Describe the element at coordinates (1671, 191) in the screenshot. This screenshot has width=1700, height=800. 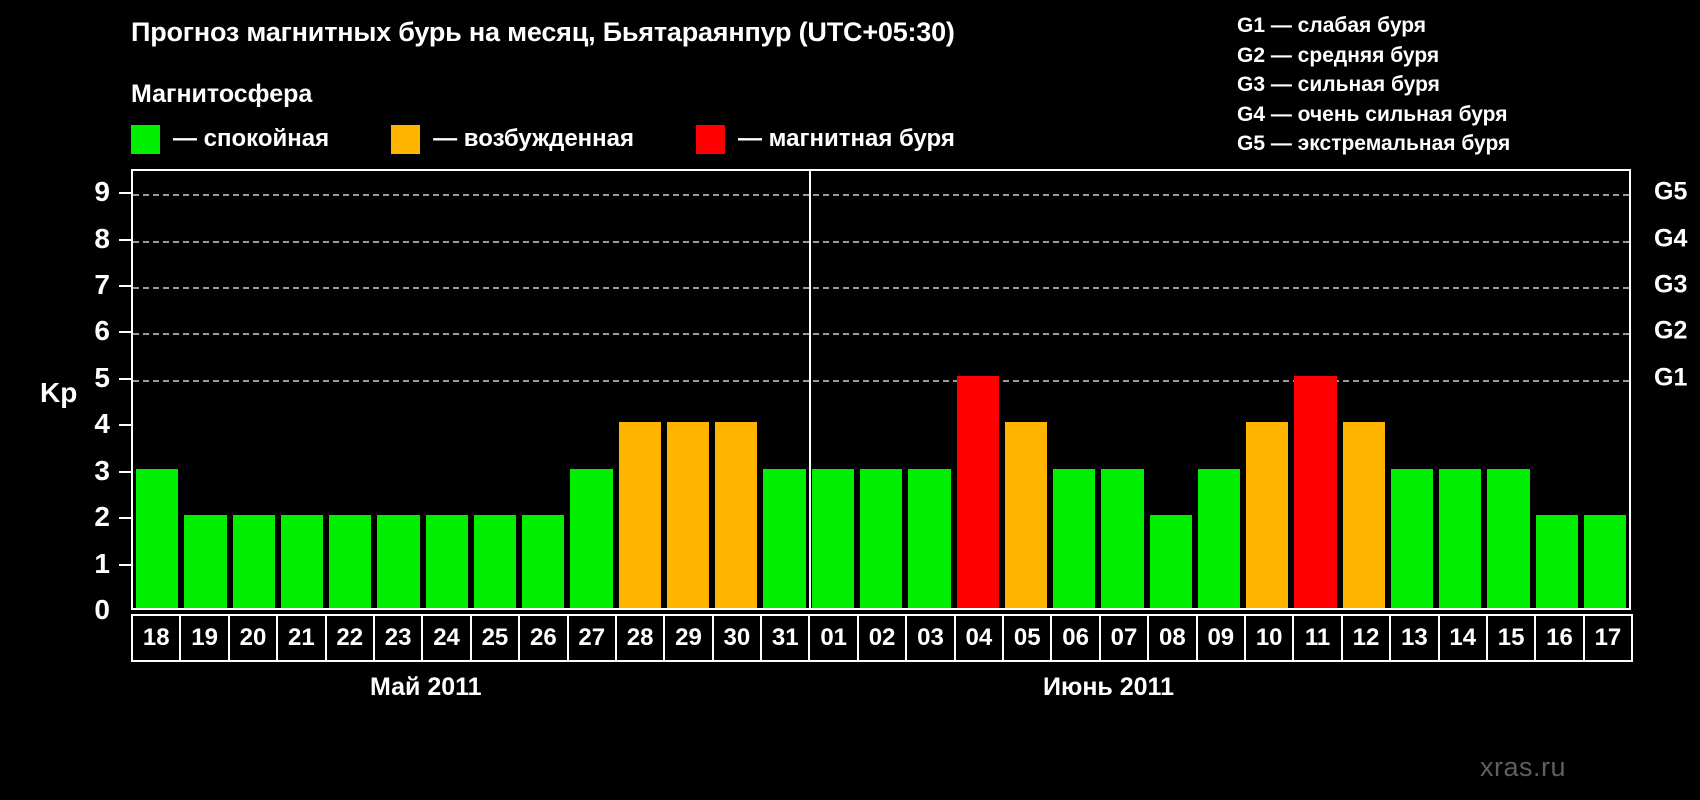
I see `g-axis-label-g5: G5` at that location.